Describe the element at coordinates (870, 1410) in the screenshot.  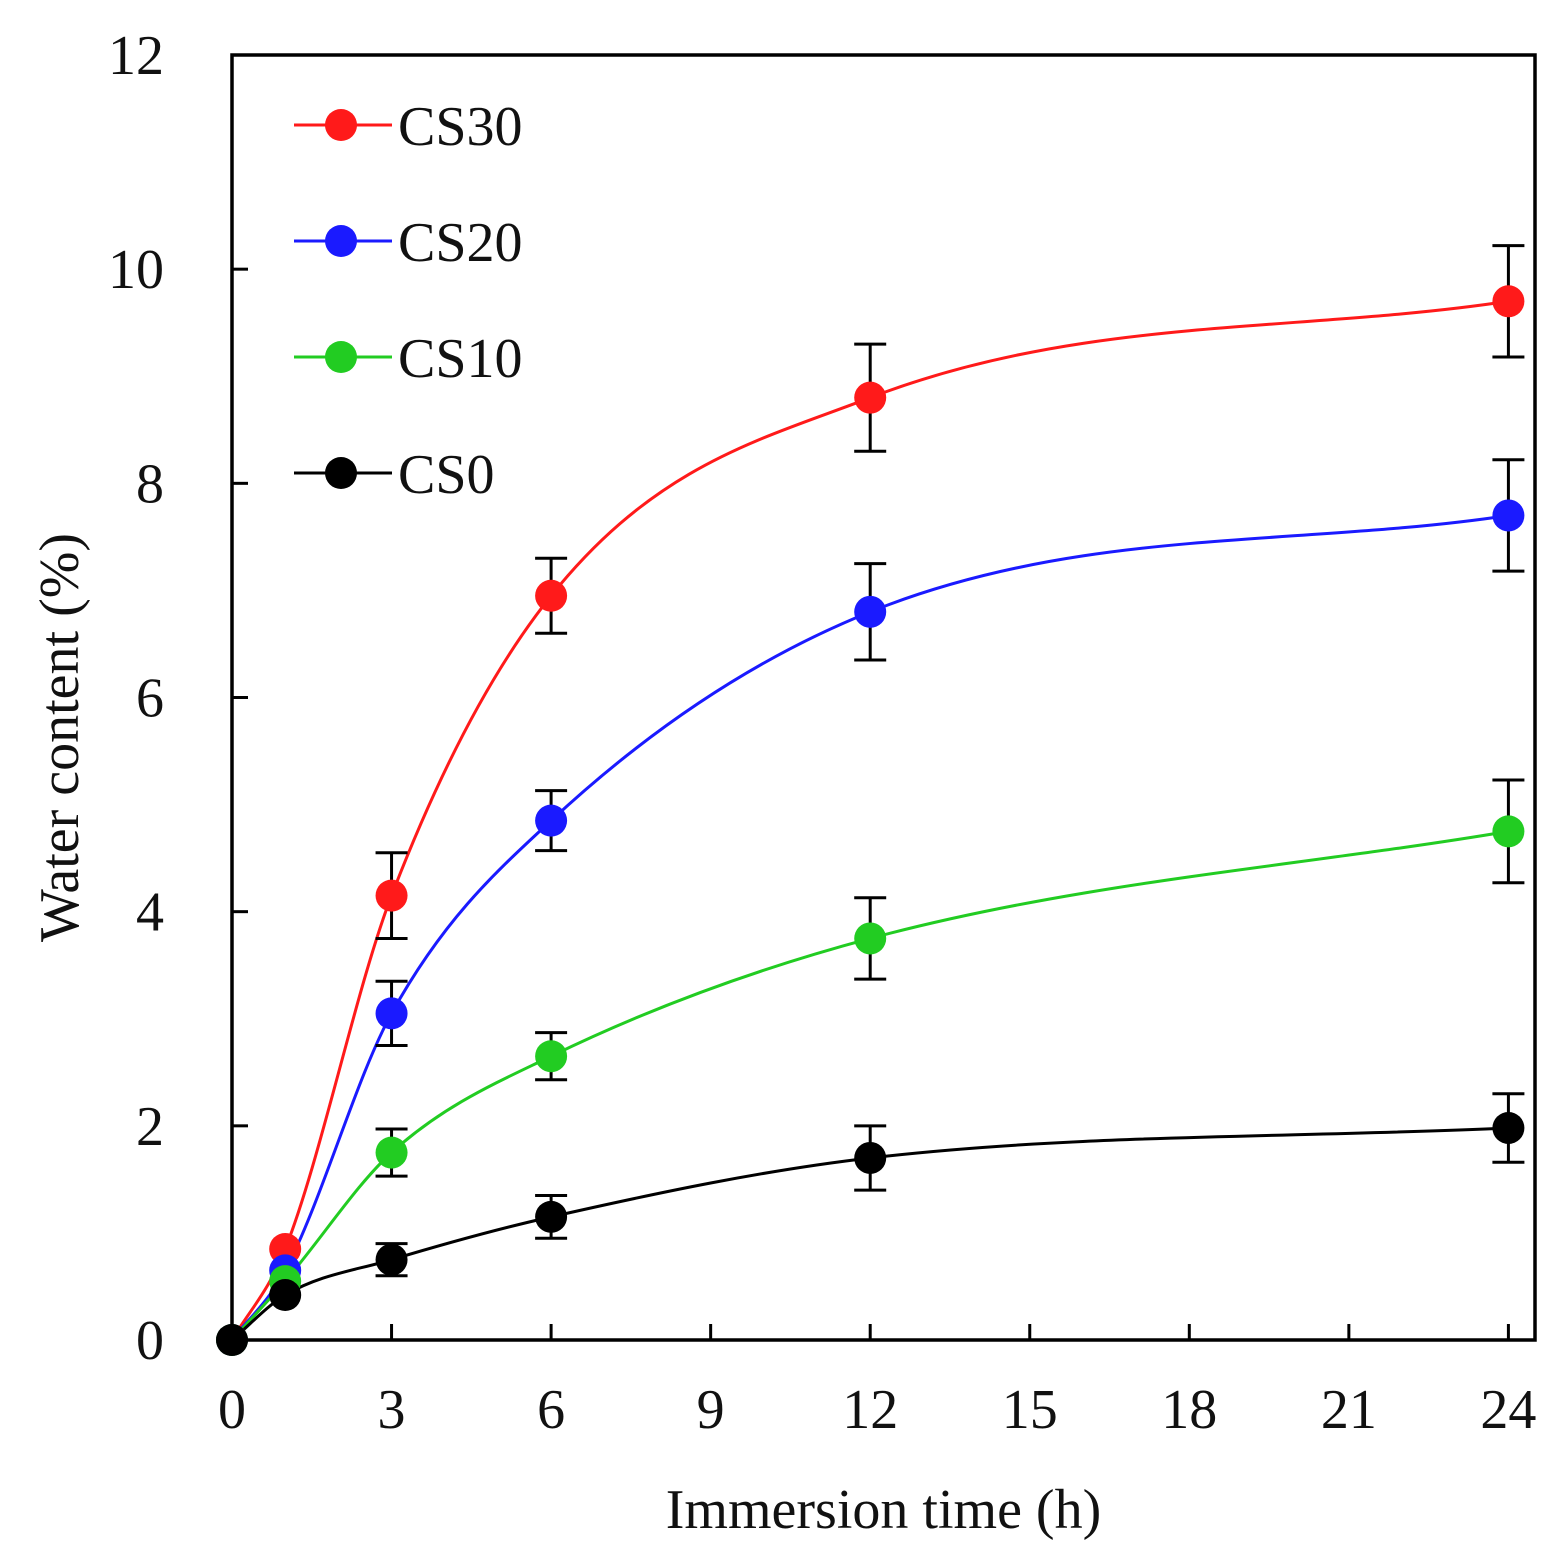
I see `x-tick-label: 12` at that location.